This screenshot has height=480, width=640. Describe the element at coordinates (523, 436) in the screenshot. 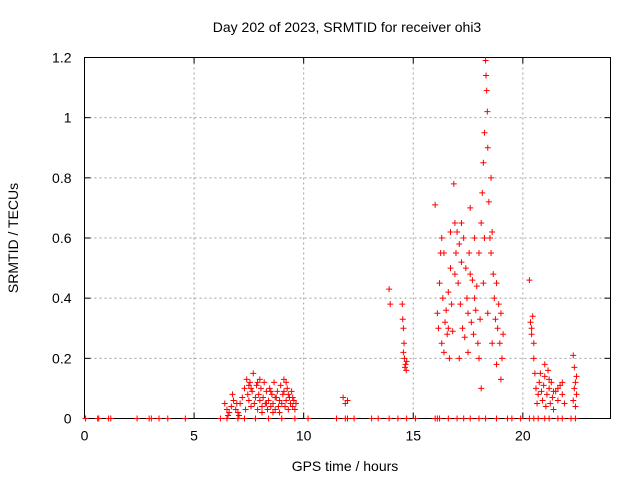

I see `x-tick-label: 20` at that location.